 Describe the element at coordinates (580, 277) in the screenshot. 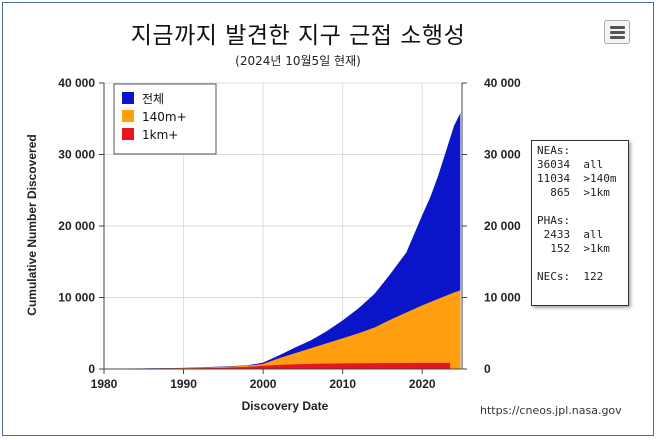

I see `necs-row: NECs: 122` at that location.